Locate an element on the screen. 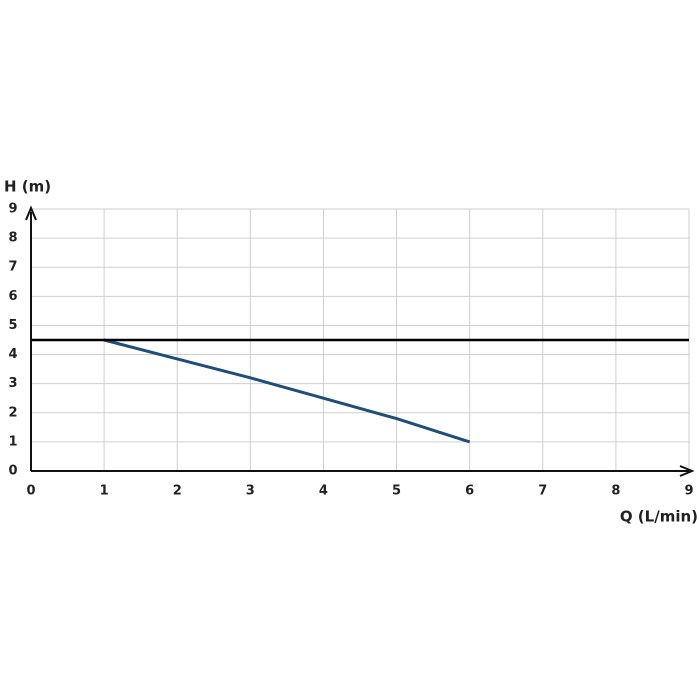 Image resolution: width=700 pixels, height=700 pixels. x-tick-label: 8 is located at coordinates (615, 491).